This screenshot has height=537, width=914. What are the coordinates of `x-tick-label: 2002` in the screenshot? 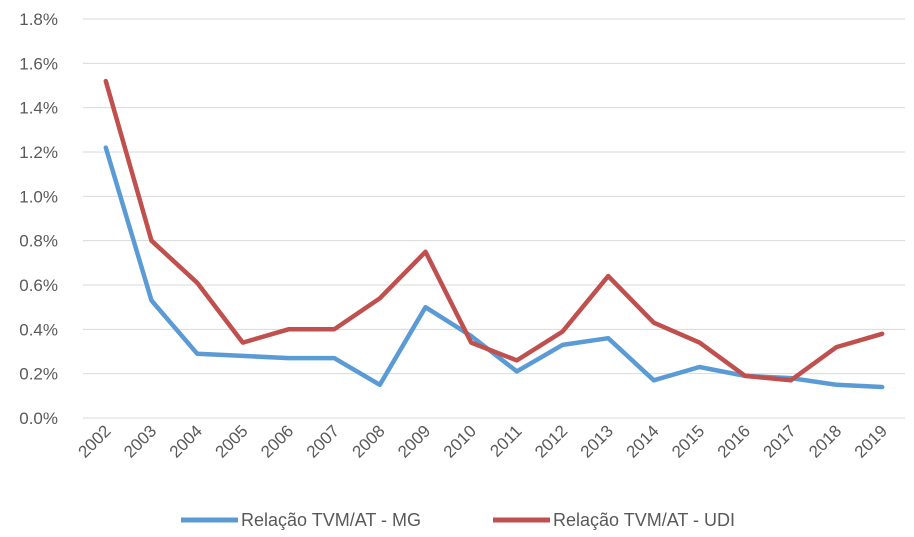 It's located at (94, 441).